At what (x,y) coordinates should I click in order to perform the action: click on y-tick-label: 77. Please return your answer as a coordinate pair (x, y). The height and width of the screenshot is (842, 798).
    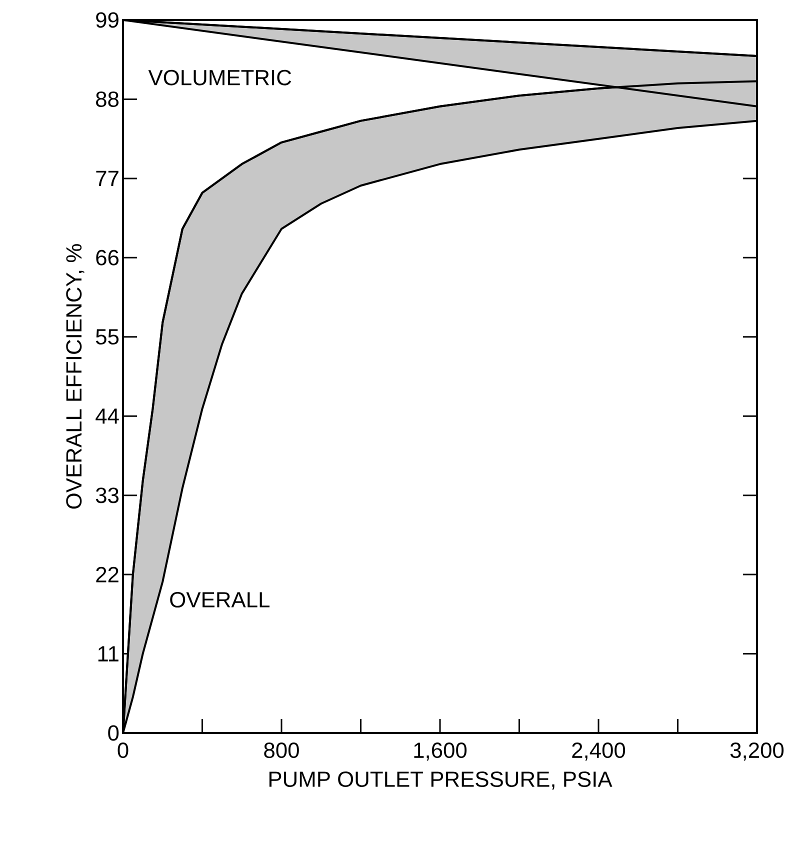
    Looking at the image, I should click on (107, 178).